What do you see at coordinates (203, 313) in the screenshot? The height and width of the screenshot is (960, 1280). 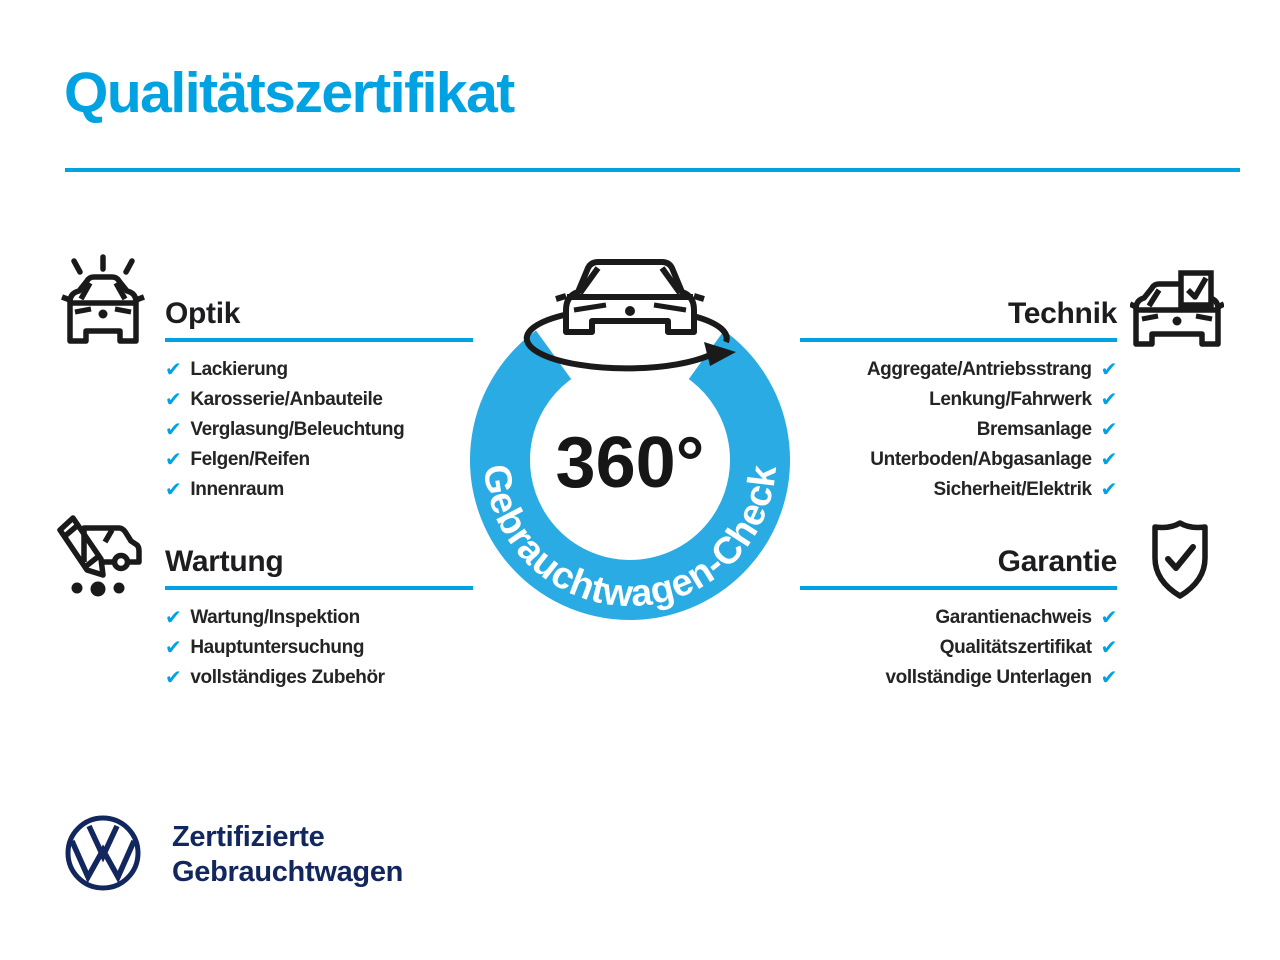 I see `section-title-optik: Optik` at bounding box center [203, 313].